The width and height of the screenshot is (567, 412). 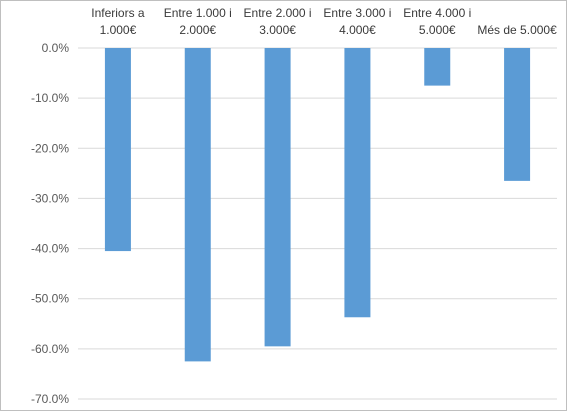 I want to click on category-label: Entre 4.000 i 5.000€, so click(x=437, y=21).